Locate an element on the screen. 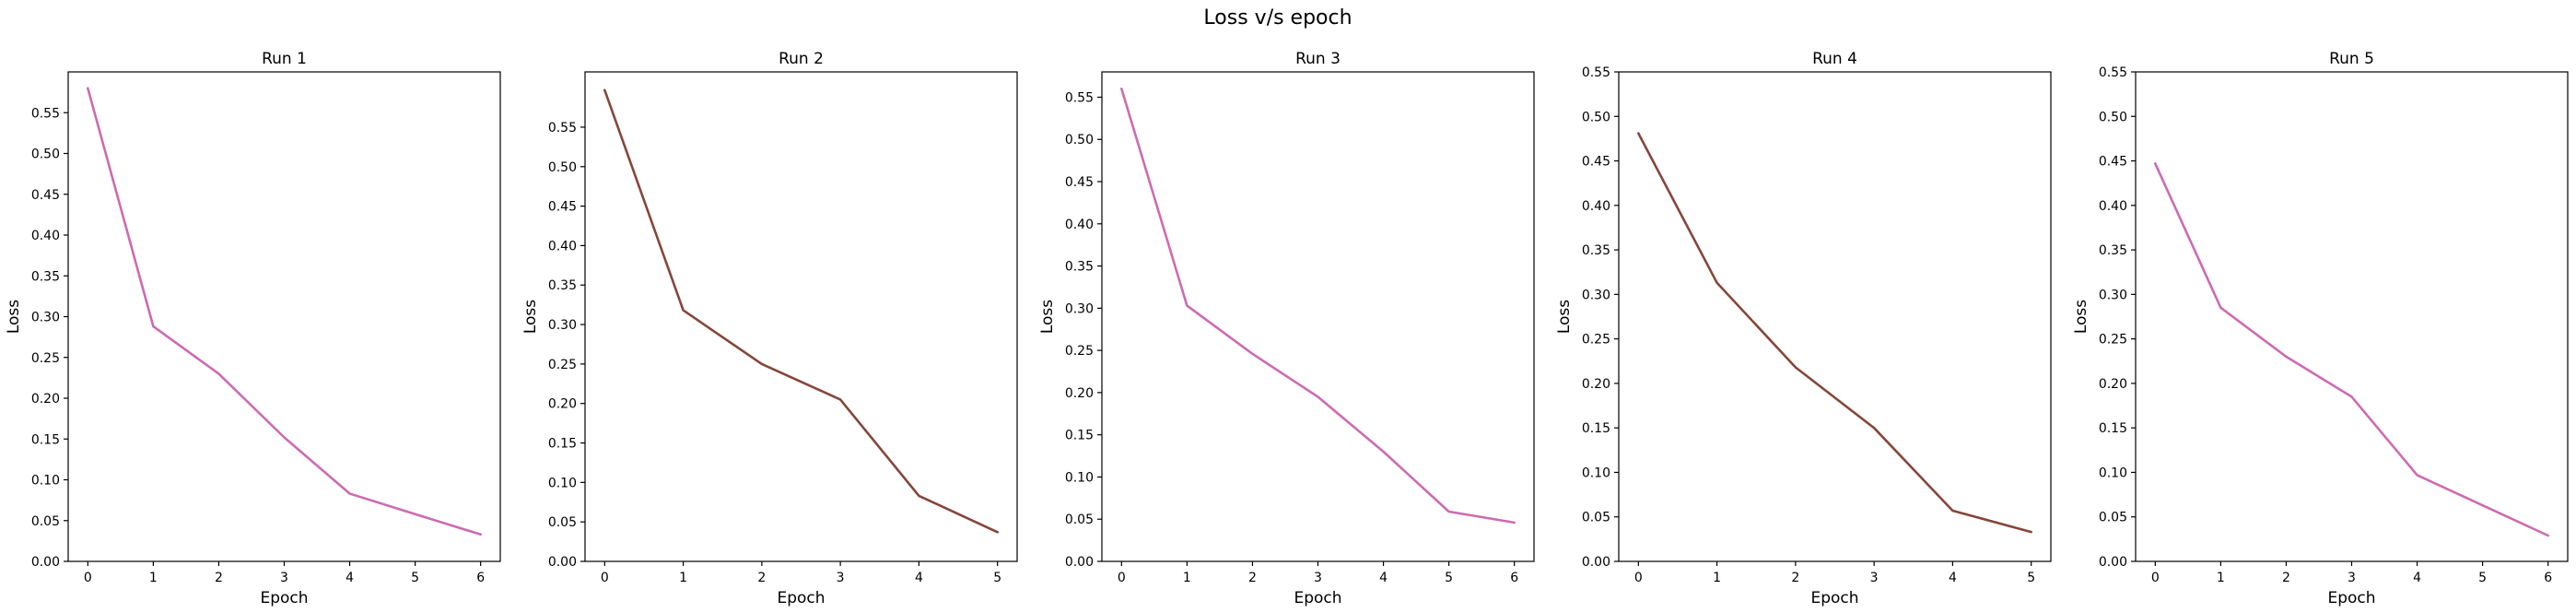 The height and width of the screenshot is (613, 2576). figure-title: Loss v/s epoch is located at coordinates (1277, 17).